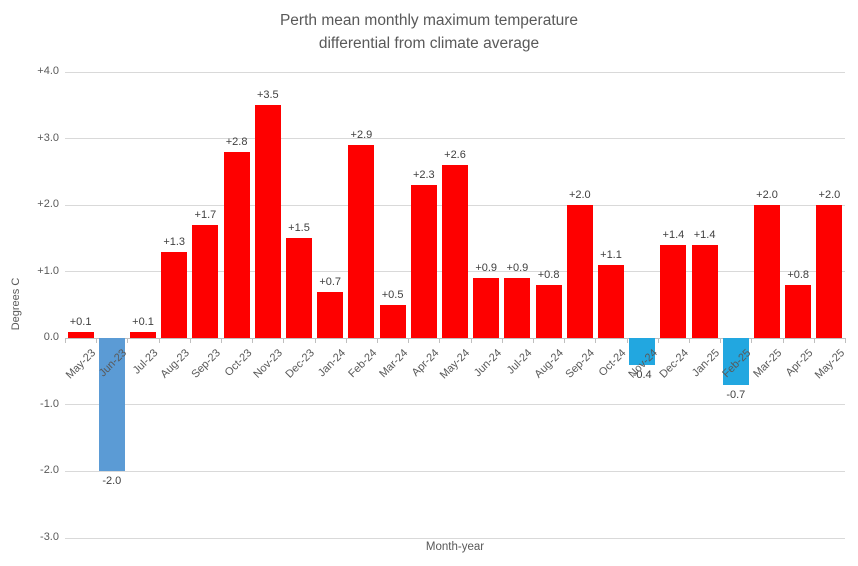 The width and height of the screenshot is (858, 566). I want to click on bar-value-label: +0.8, so click(798, 275).